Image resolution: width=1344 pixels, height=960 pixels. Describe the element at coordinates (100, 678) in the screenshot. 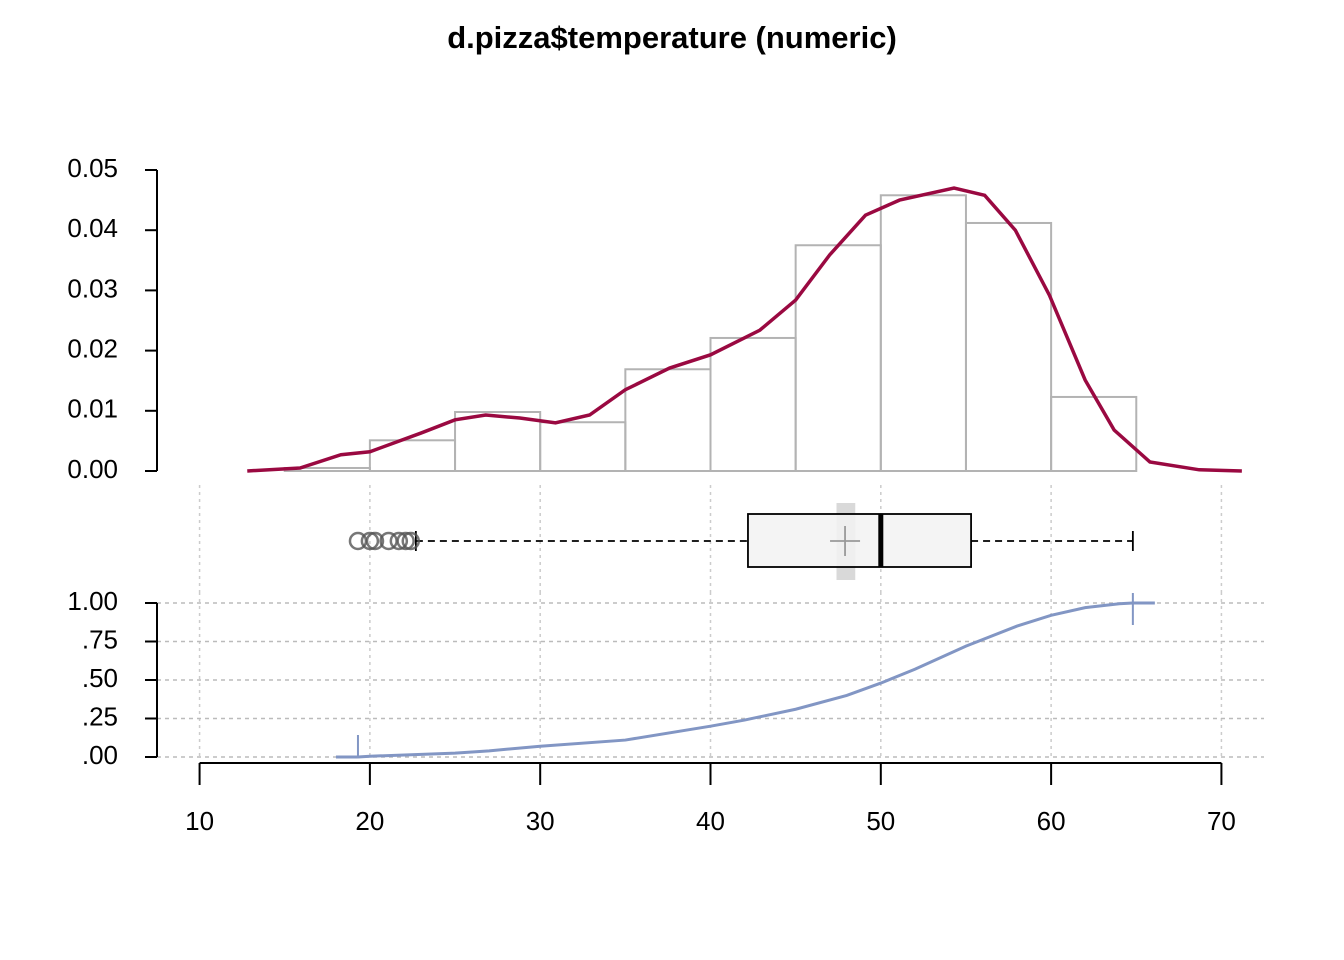

I see `y-tick-label: .50` at that location.